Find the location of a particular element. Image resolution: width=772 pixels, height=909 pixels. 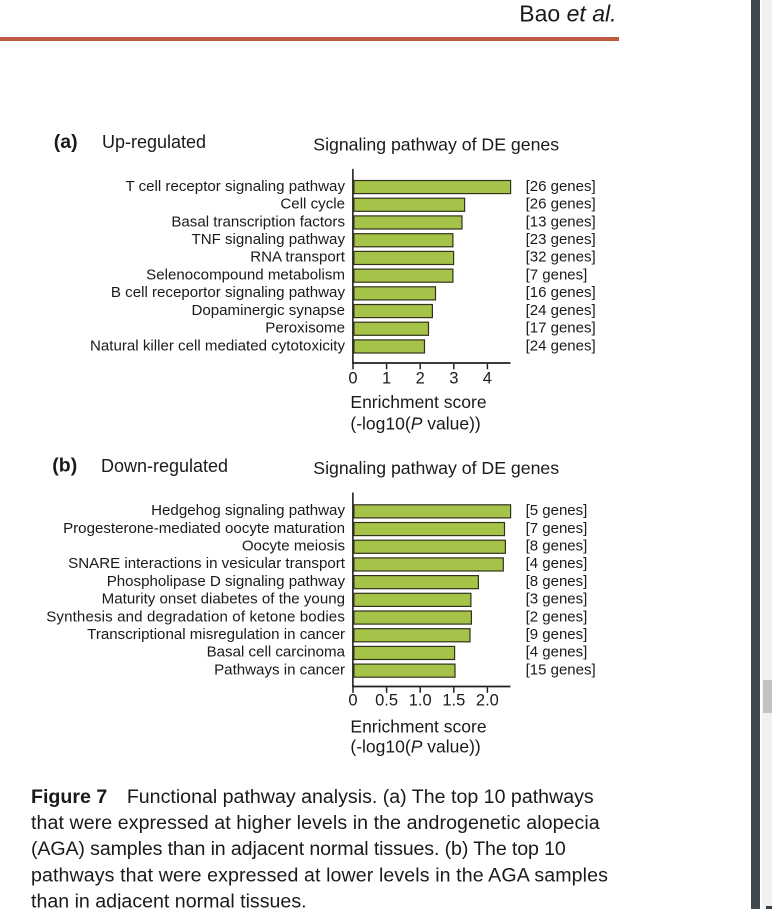

svg-text: 1.5 is located at coordinates (453, 701).